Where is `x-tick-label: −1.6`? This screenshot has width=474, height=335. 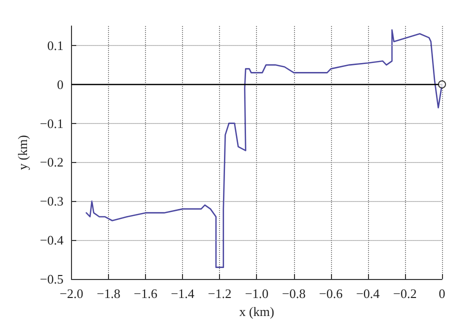
x-tick-label: −1.6 is located at coordinates (146, 293).